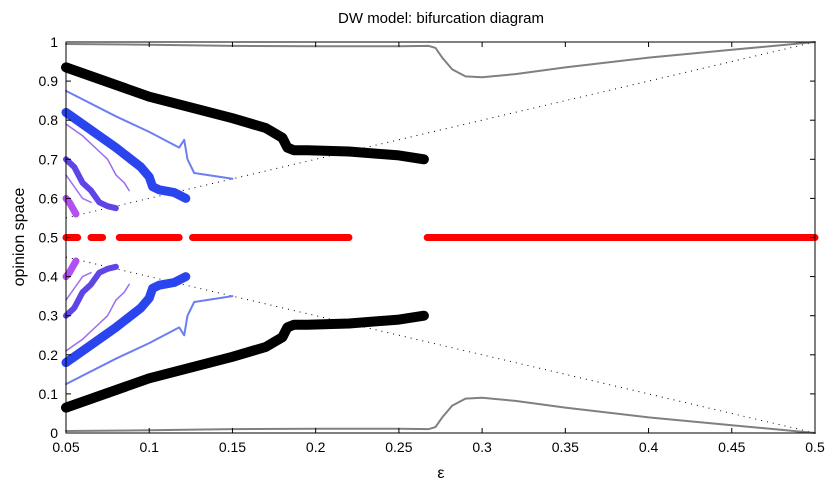 Image resolution: width=830 pixels, height=488 pixels. I want to click on y-tick-label: 0.3, so click(49, 316).